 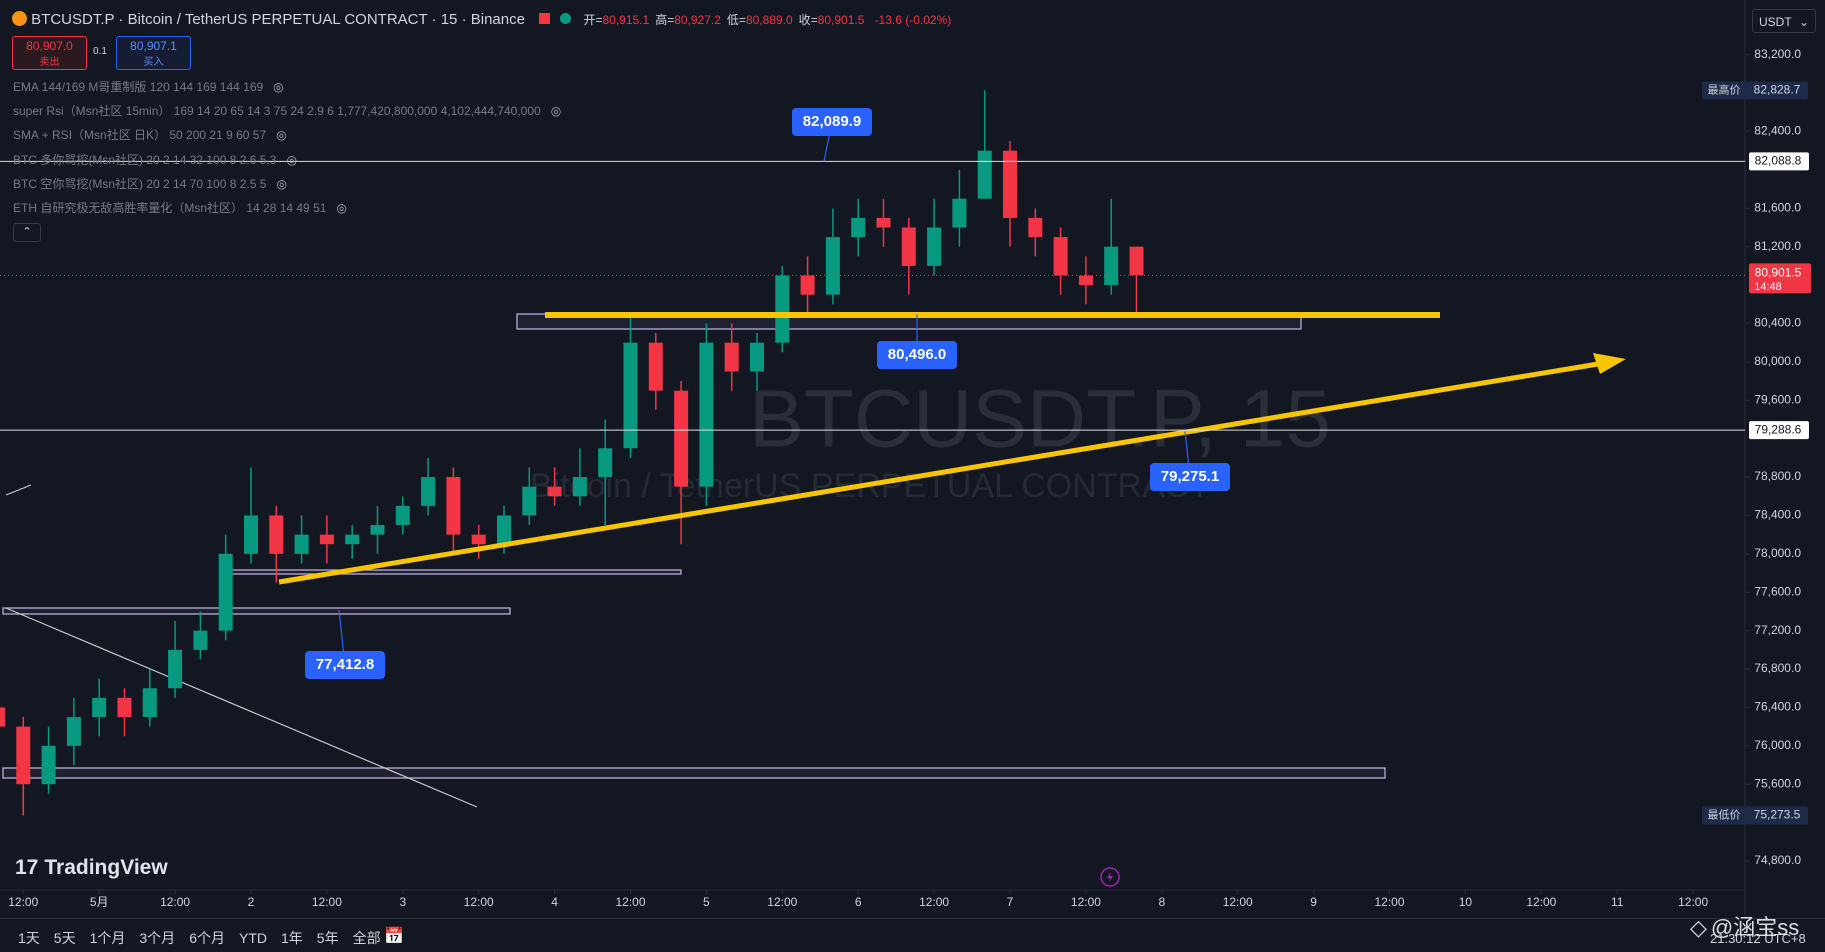 I want to click on level-badge-label: 79,288.6, so click(x=1778, y=429).